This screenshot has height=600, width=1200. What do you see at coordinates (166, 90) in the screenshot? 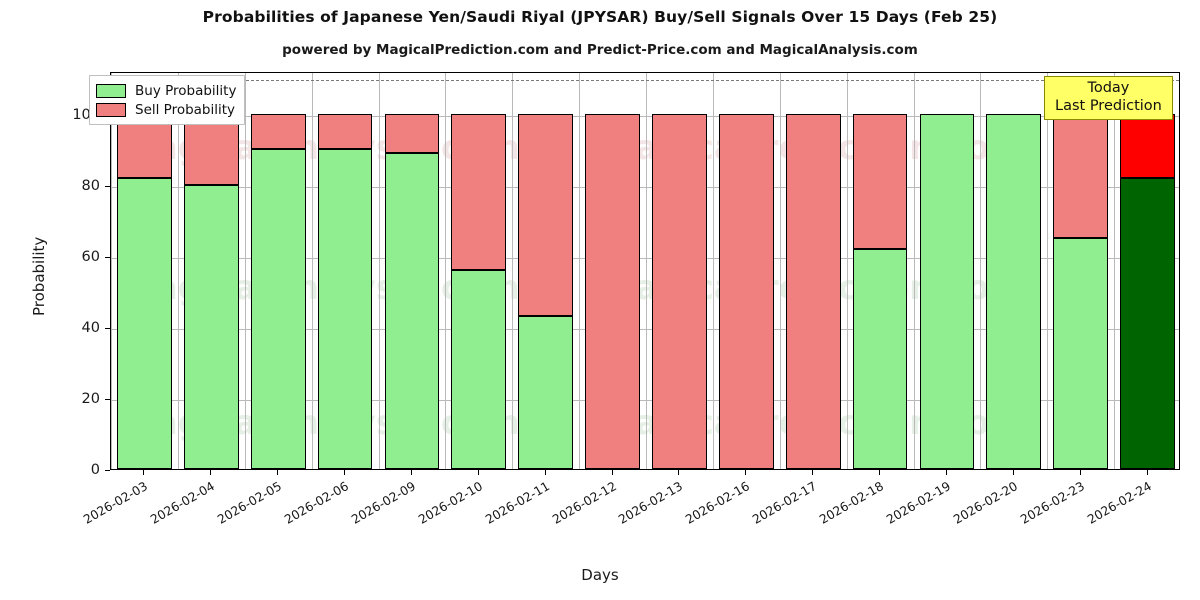
I see `legend-item-buy: Buy Probability` at bounding box center [166, 90].